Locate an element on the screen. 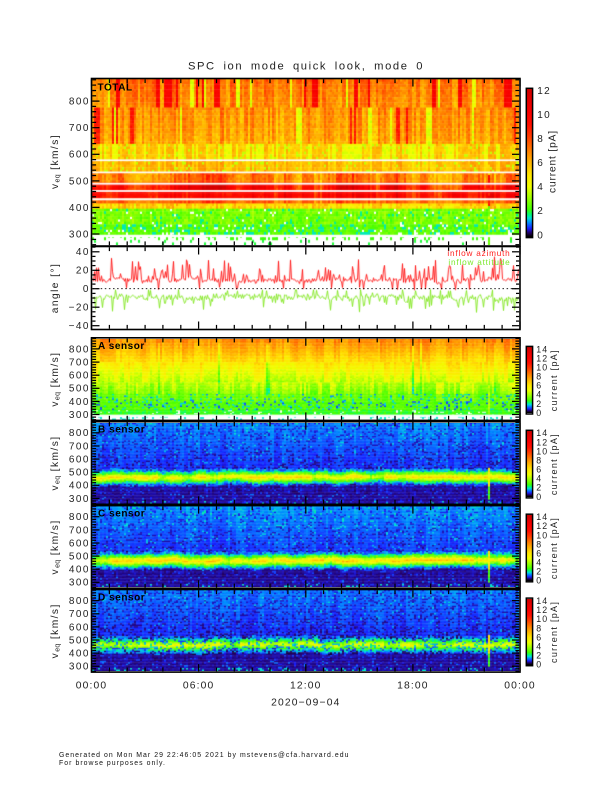 This screenshot has width=612, height=792. svg-text: 40 is located at coordinates (83, 252).